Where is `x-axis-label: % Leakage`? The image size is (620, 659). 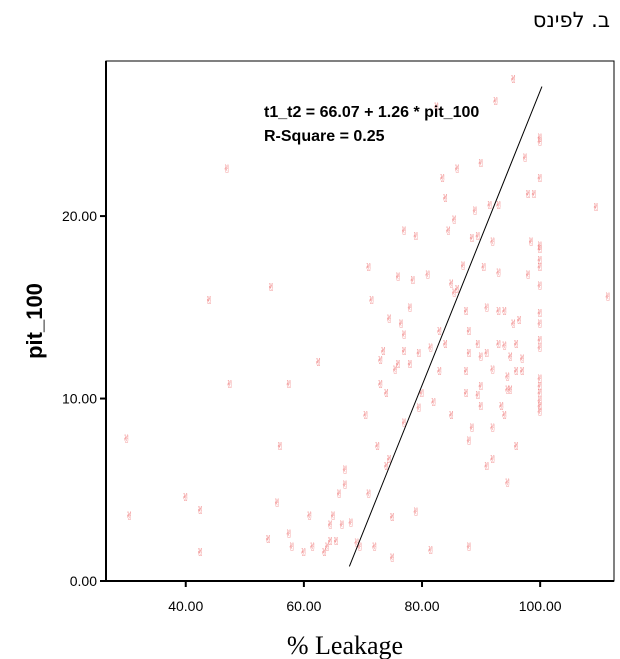 x-axis-label: % Leakage is located at coordinates (345, 645).